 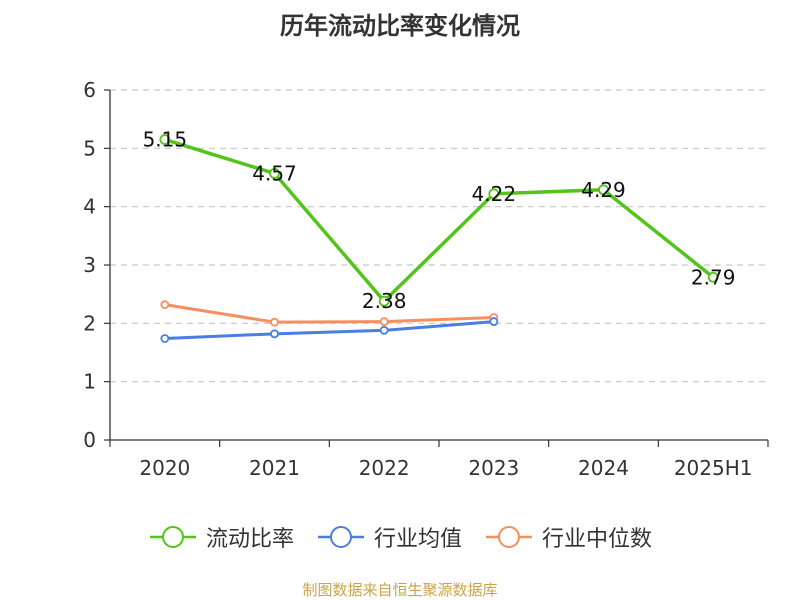 I want to click on x-tick-label-2023: 2023, so click(x=493, y=468).